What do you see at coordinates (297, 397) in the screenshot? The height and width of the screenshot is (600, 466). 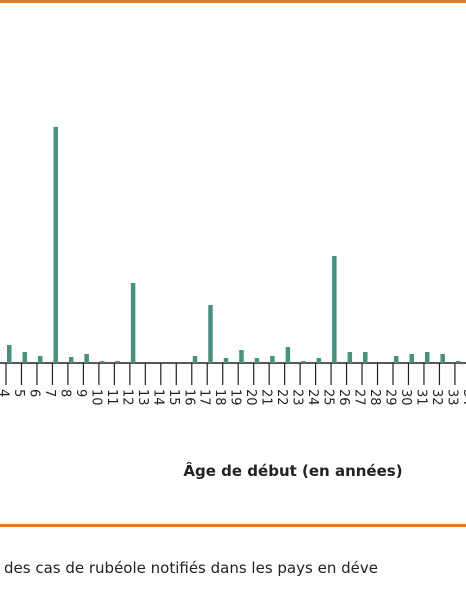 I see `x-tick-label: 23` at bounding box center [297, 397].